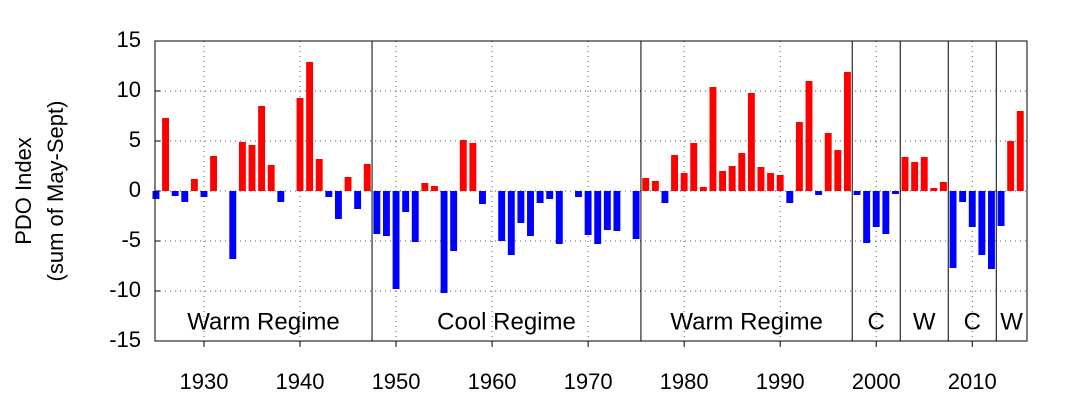 The image size is (1068, 412). Describe the element at coordinates (23, 191) in the screenshot. I see `y-axis-label-line: PDO Index` at that location.